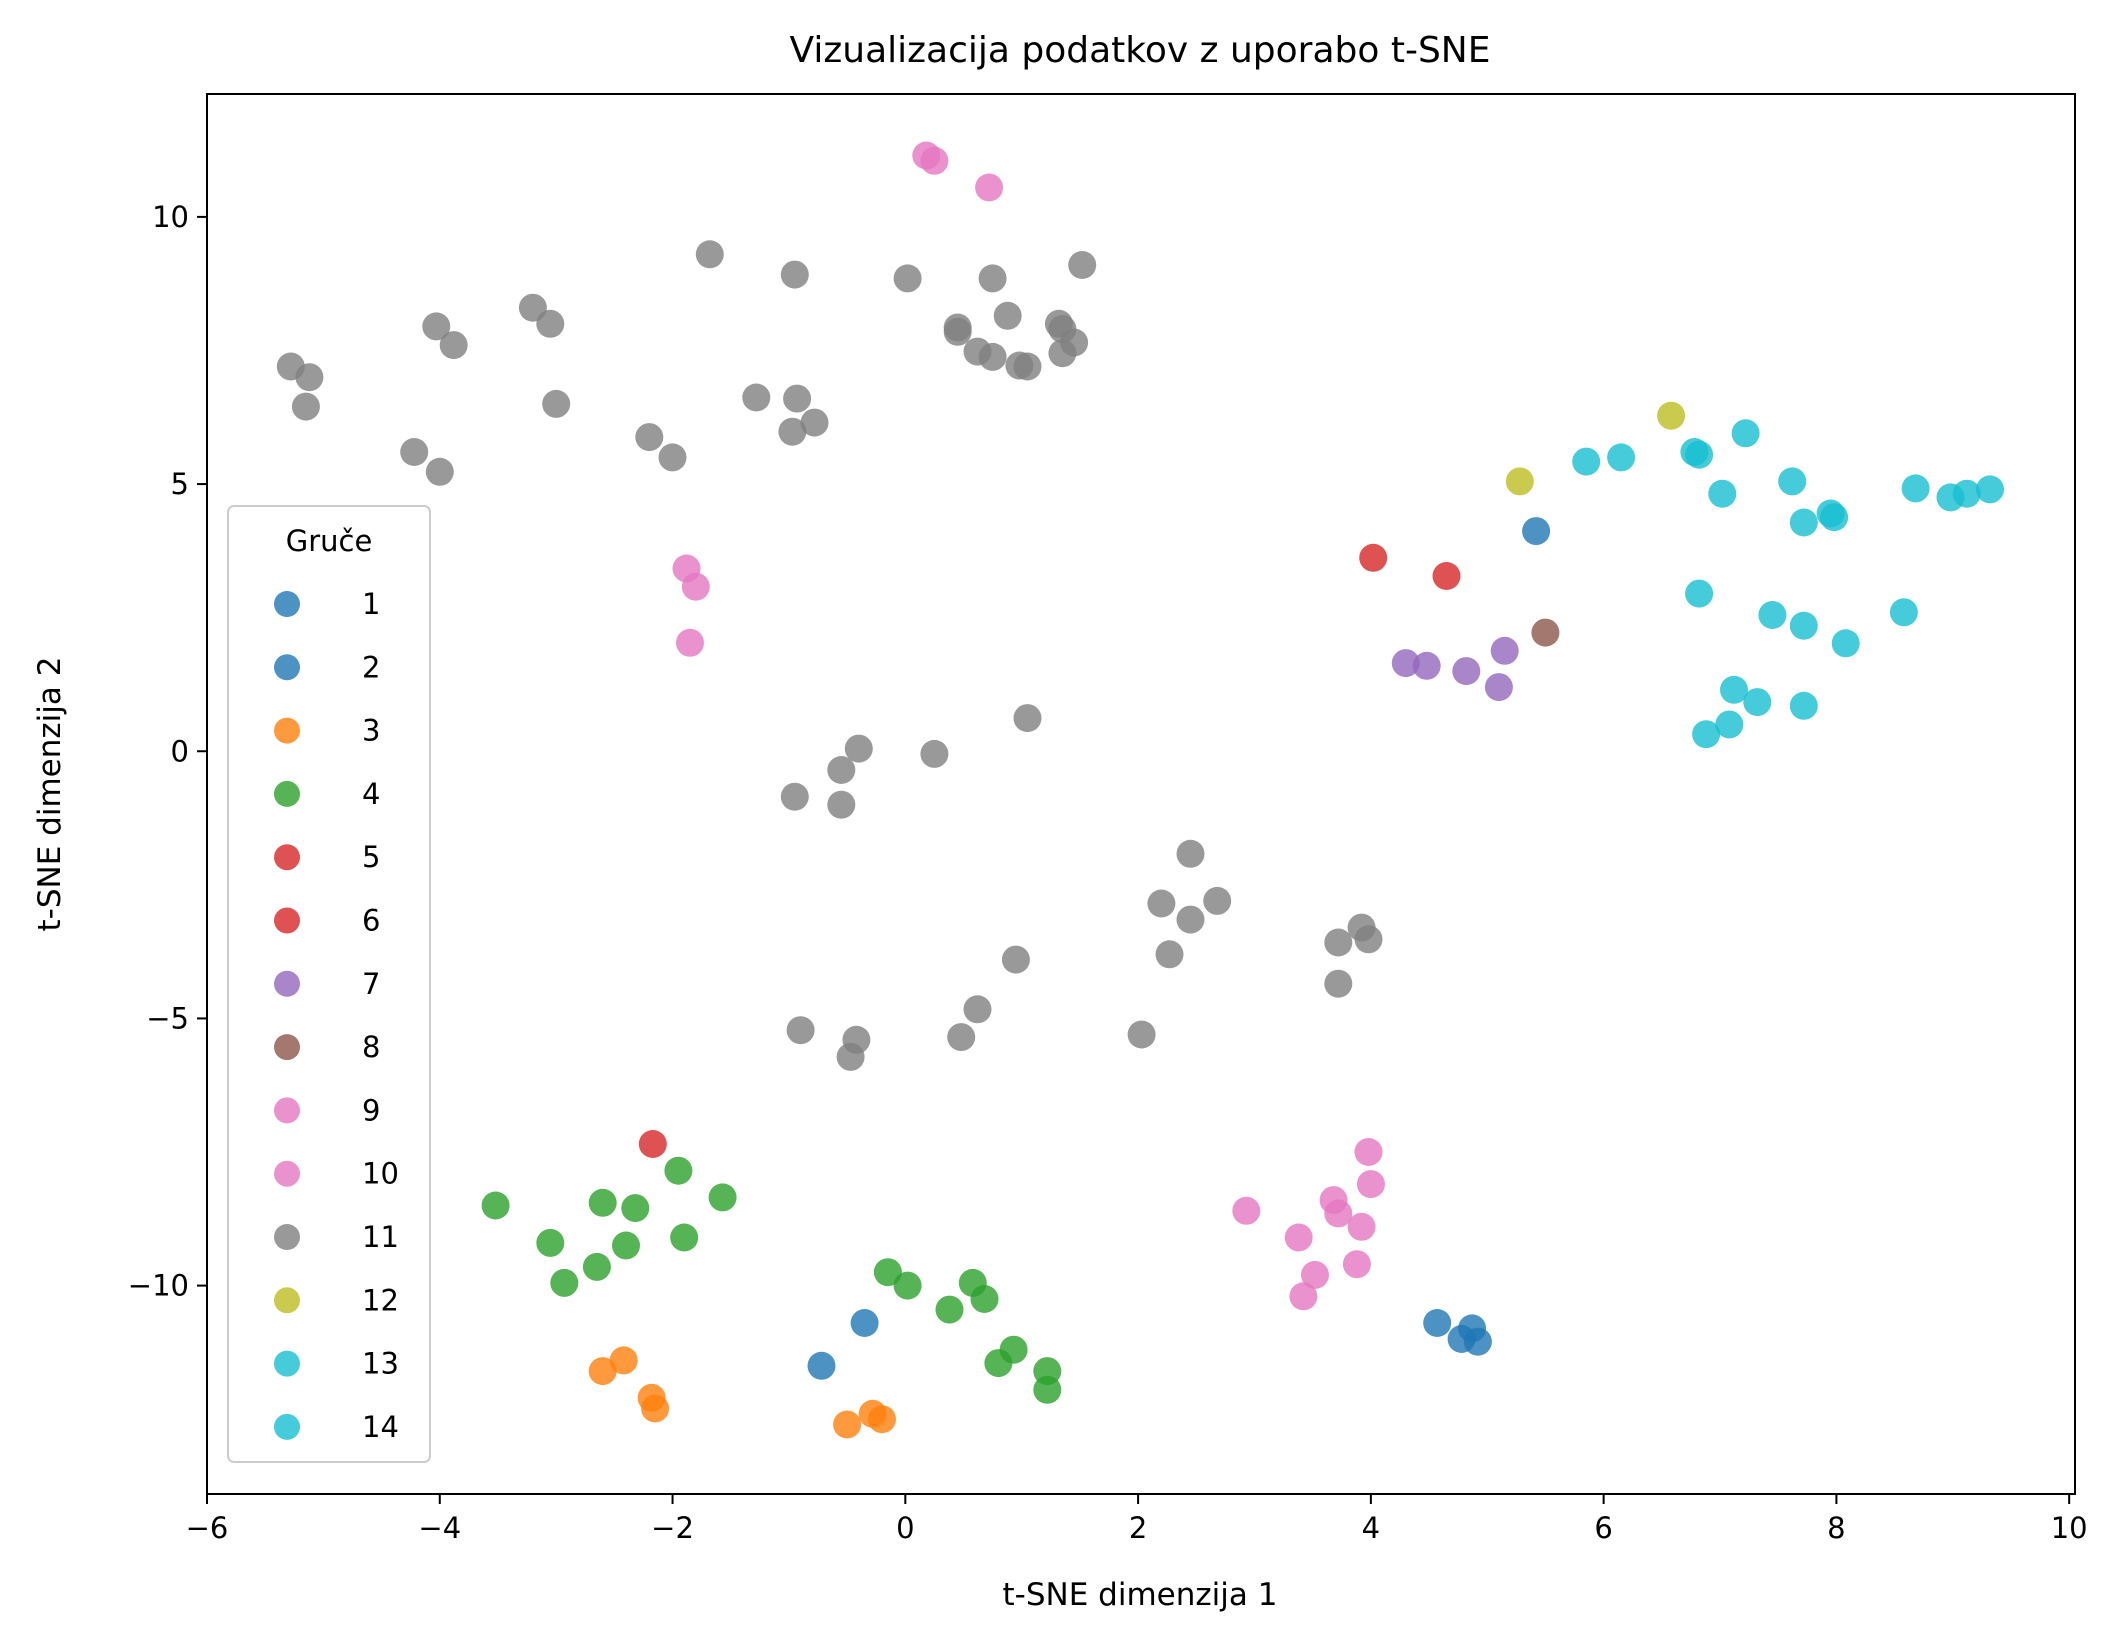 The image size is (2114, 1638). Describe the element at coordinates (1140, 50) in the screenshot. I see `chart-title: Vizualizacija podatkov z uporabo t-SNE` at that location.